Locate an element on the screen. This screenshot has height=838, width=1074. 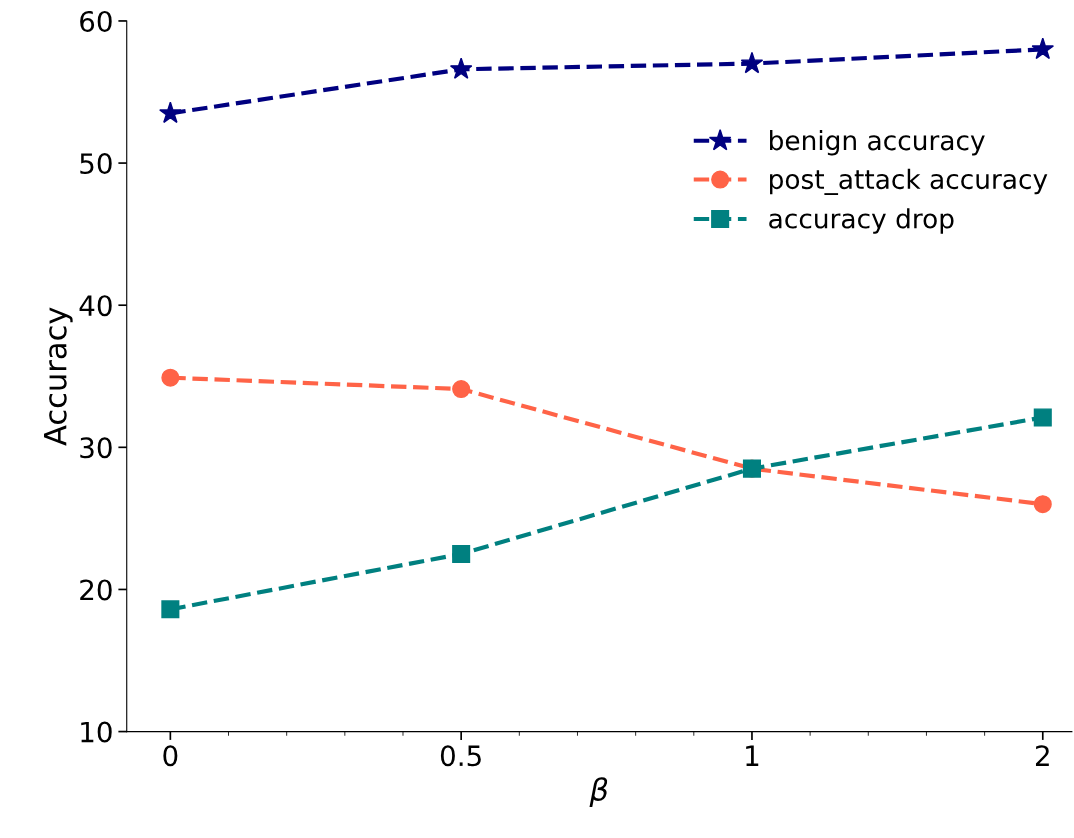
y-tick-label: 40 is located at coordinates (95, 306).